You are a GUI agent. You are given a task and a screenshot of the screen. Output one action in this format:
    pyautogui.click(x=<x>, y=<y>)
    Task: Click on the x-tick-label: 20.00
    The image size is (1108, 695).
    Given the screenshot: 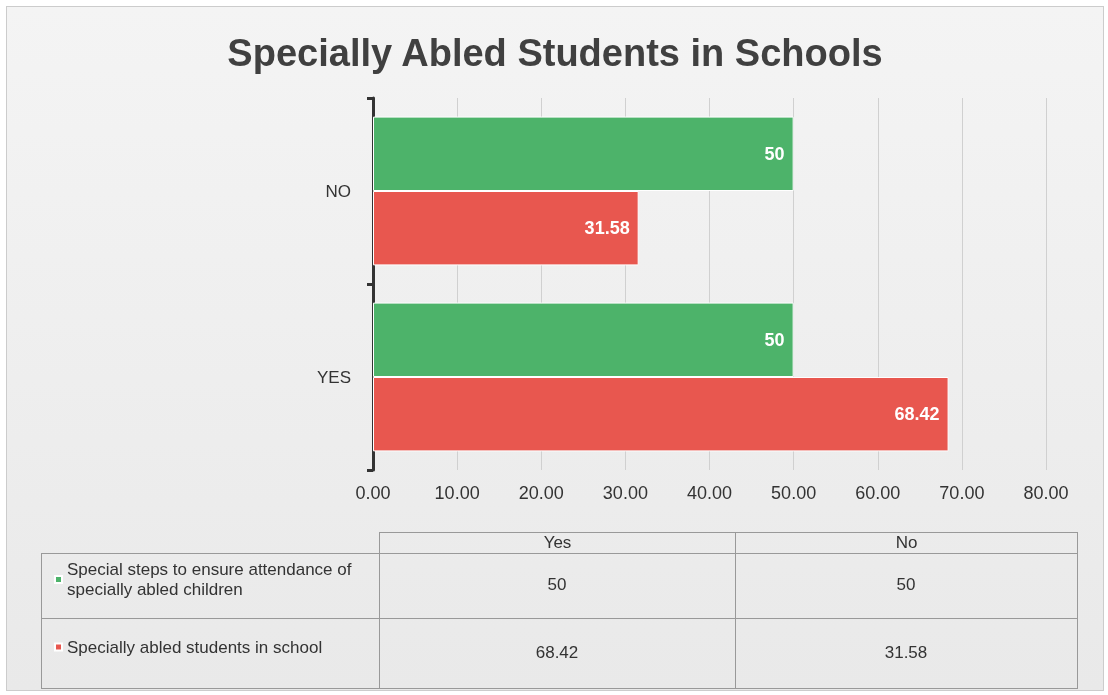 What is the action you would take?
    pyautogui.click(x=541, y=493)
    